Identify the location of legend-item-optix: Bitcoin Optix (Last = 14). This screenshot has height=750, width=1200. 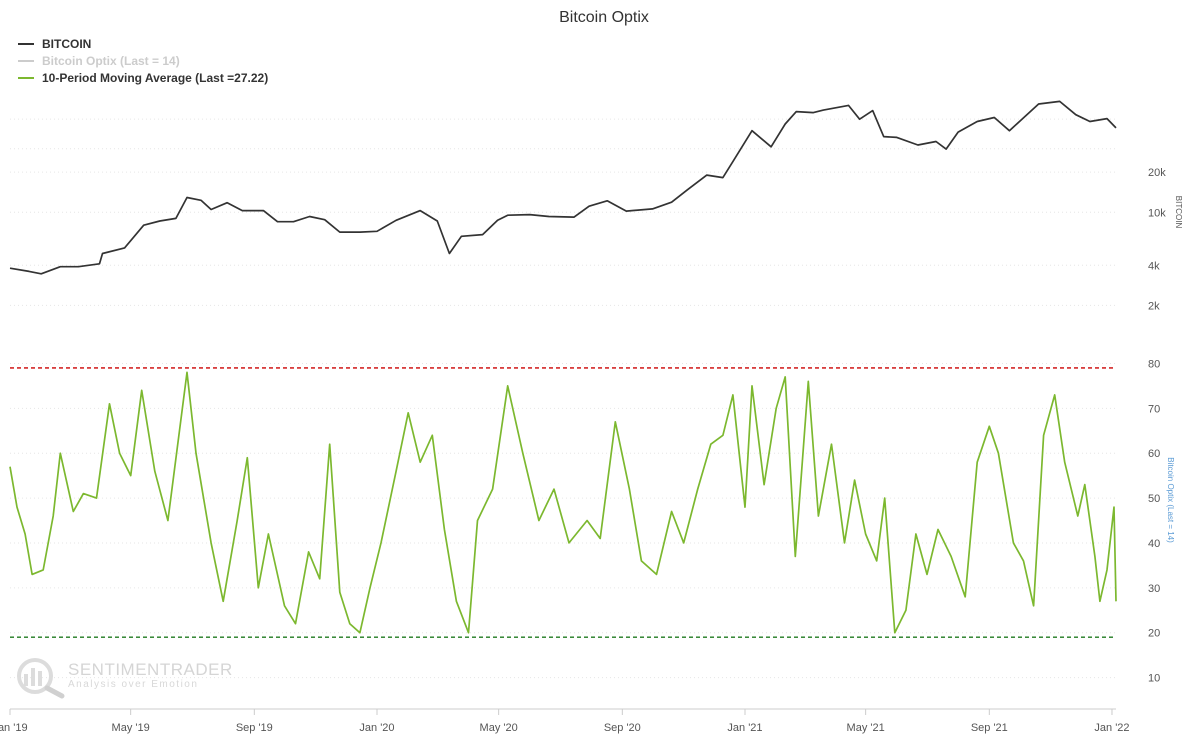
(99, 61).